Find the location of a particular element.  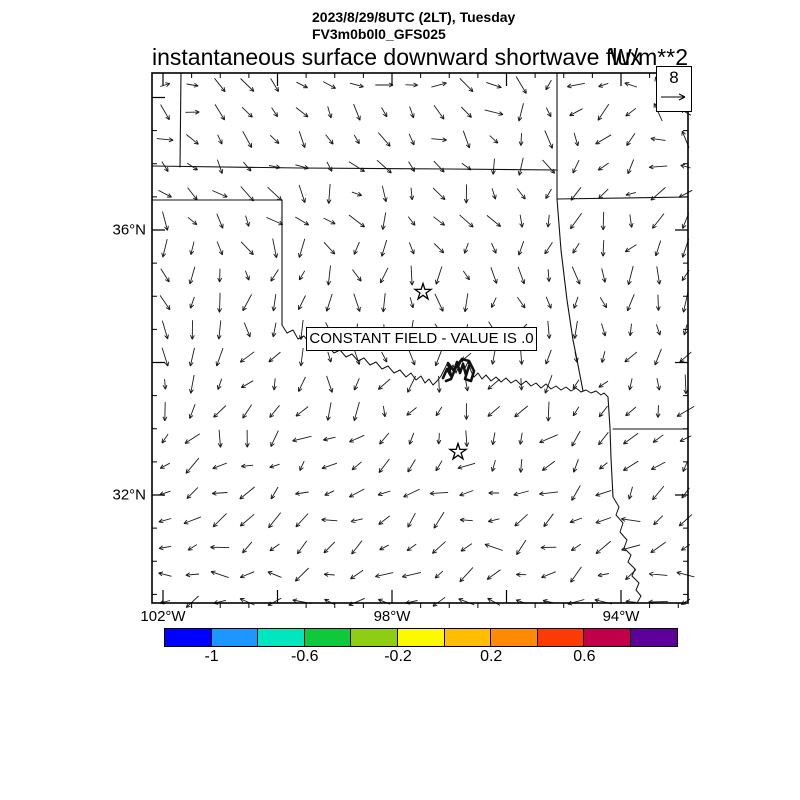

lon-axis-label: 98°W is located at coordinates (392, 616).